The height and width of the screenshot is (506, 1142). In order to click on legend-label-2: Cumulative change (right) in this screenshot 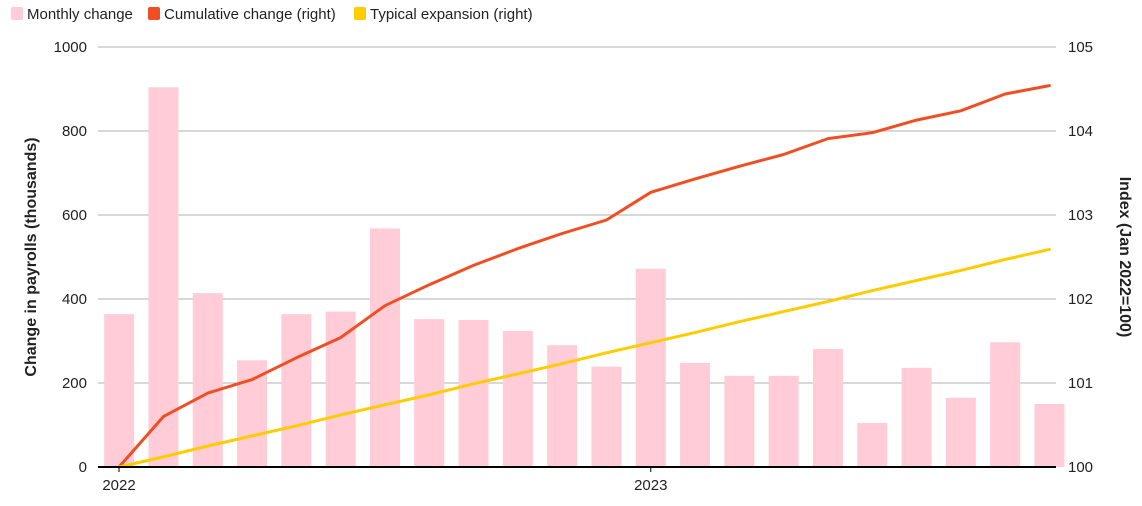, I will do `click(250, 14)`.